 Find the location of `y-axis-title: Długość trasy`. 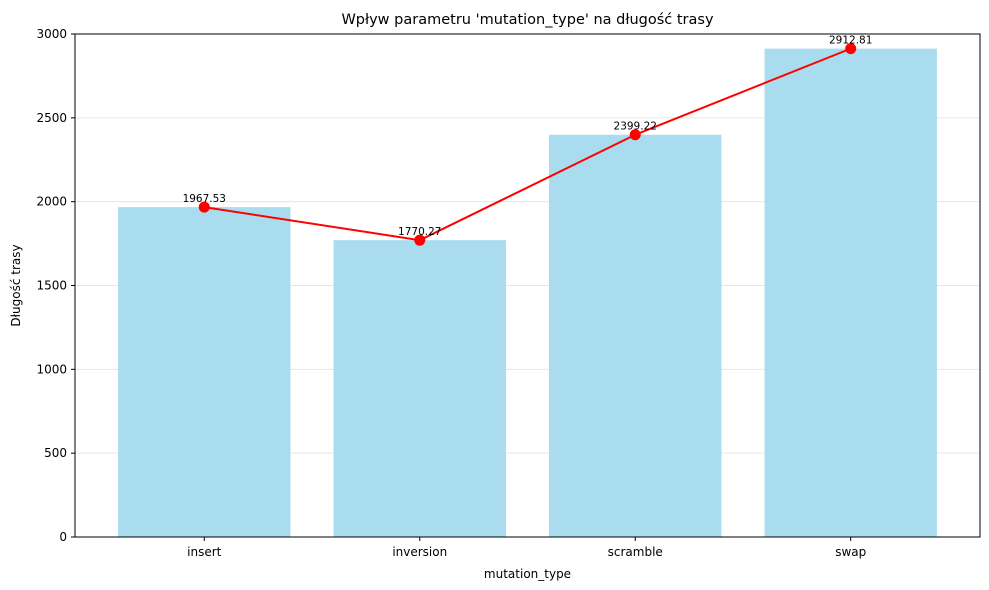

y-axis-title: Długość trasy is located at coordinates (16, 285).